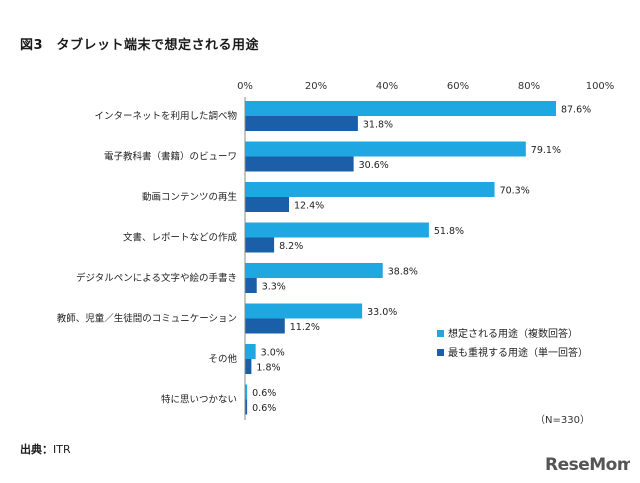 This screenshot has height=483, width=640. I want to click on legend-label: 最も重視する用途（単一回答）, so click(518, 352).